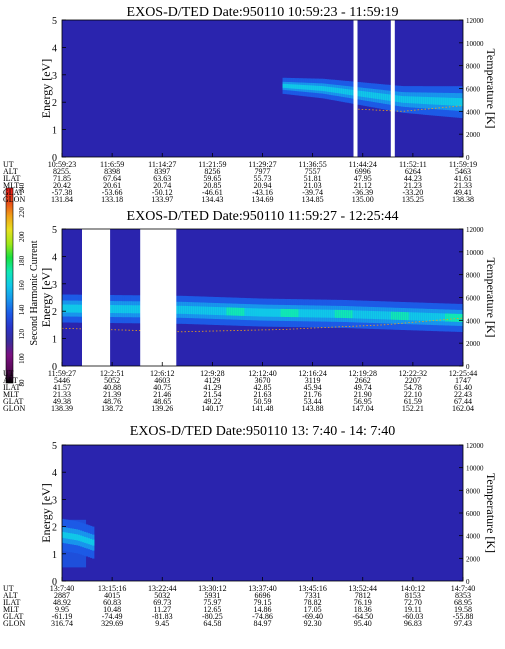  I want to click on table-cell: 10:59:23, so click(62, 164).